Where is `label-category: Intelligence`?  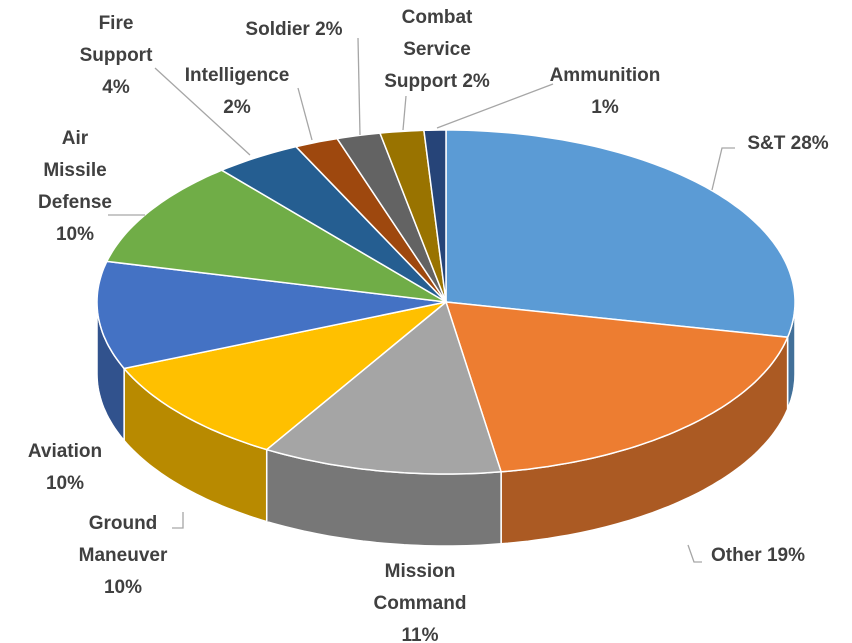
label-category: Intelligence is located at coordinates (237, 75).